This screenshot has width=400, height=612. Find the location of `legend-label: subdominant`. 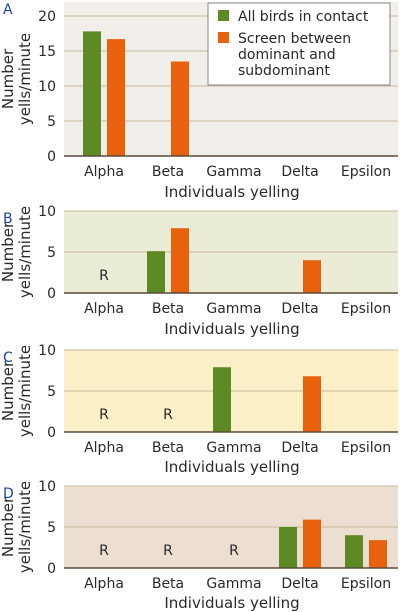

legend-label: subdominant is located at coordinates (284, 71).